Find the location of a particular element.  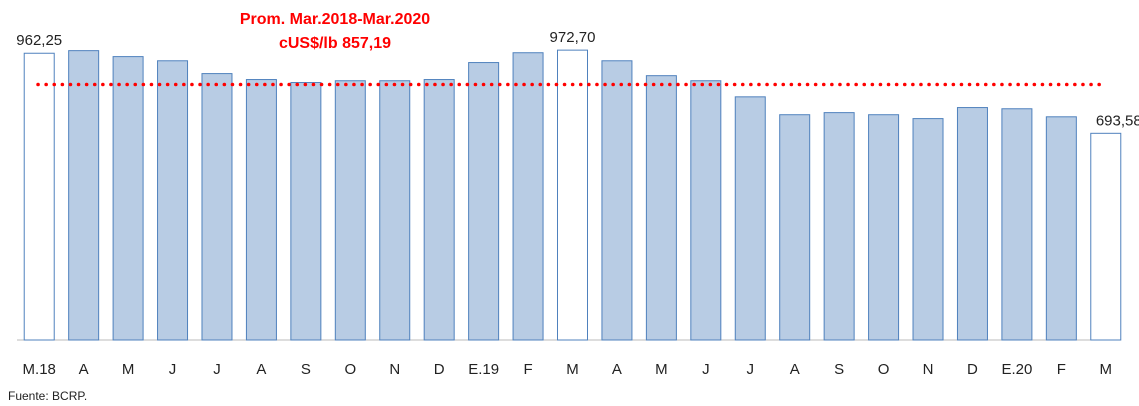

value-label: 693,58 is located at coordinates (1117, 120).